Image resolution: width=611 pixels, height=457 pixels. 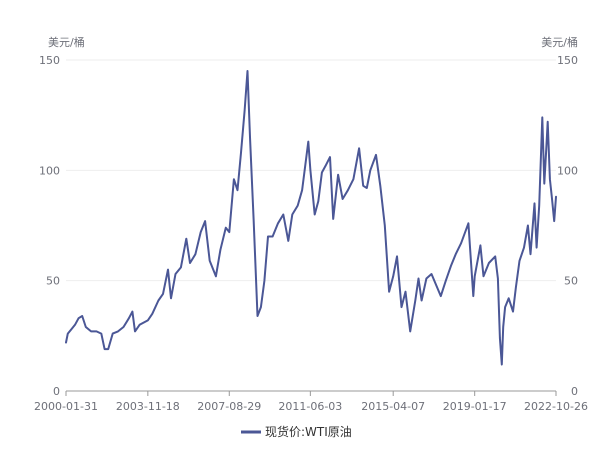 What do you see at coordinates (148, 406) in the screenshot?
I see `x-tick-label: 2003-11-18` at bounding box center [148, 406].